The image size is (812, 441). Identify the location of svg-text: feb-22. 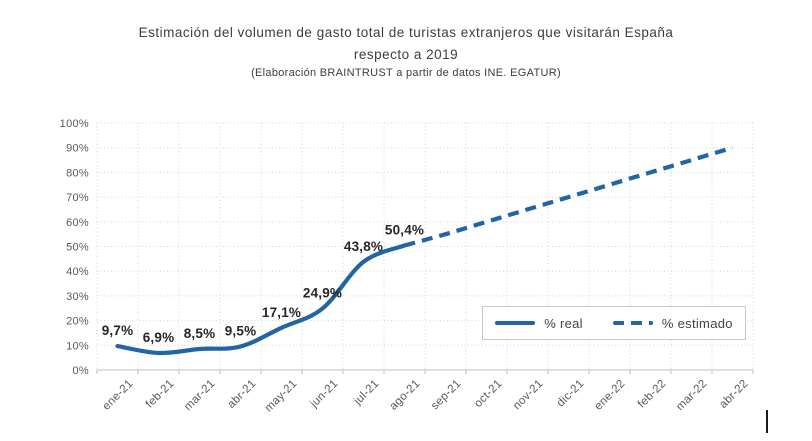
(652, 394).